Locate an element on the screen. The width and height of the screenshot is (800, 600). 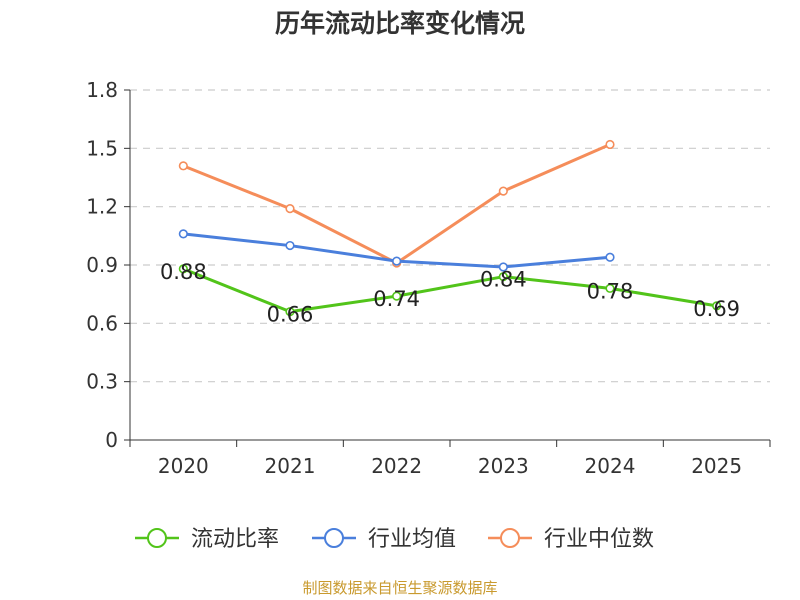
y-tick-label: 0 is located at coordinates (111, 440).